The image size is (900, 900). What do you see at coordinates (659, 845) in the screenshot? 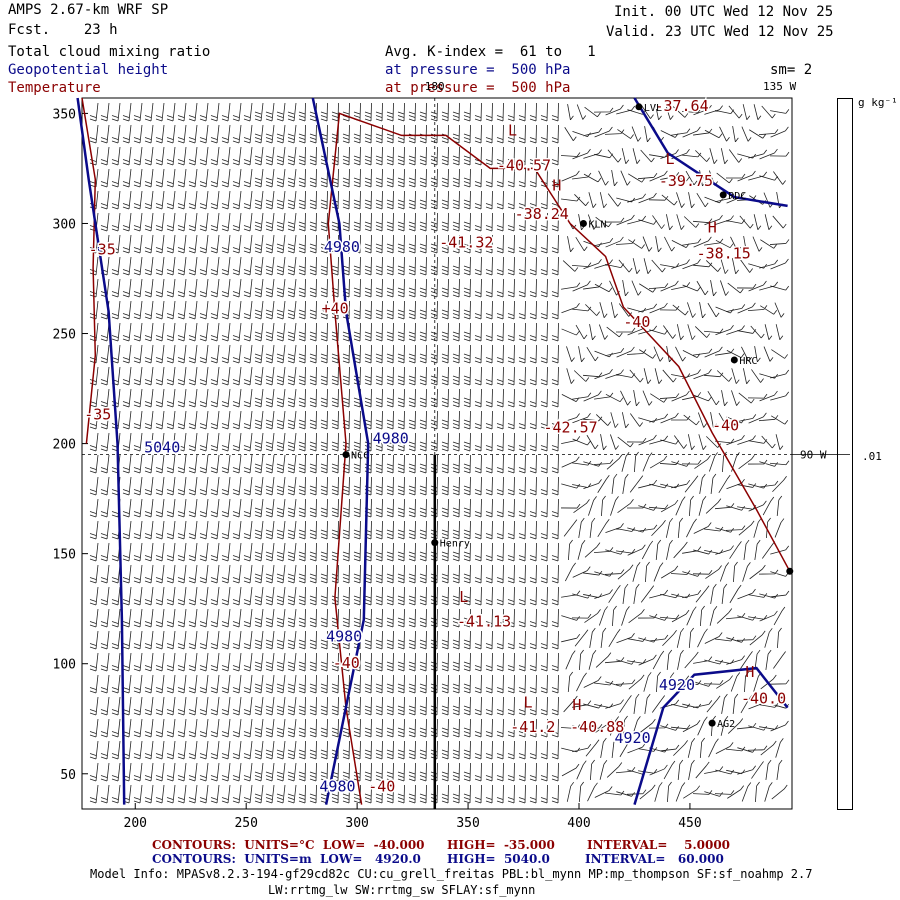
I see `contour-temp-interval: INTERVAL= 5.0000` at bounding box center [659, 845].